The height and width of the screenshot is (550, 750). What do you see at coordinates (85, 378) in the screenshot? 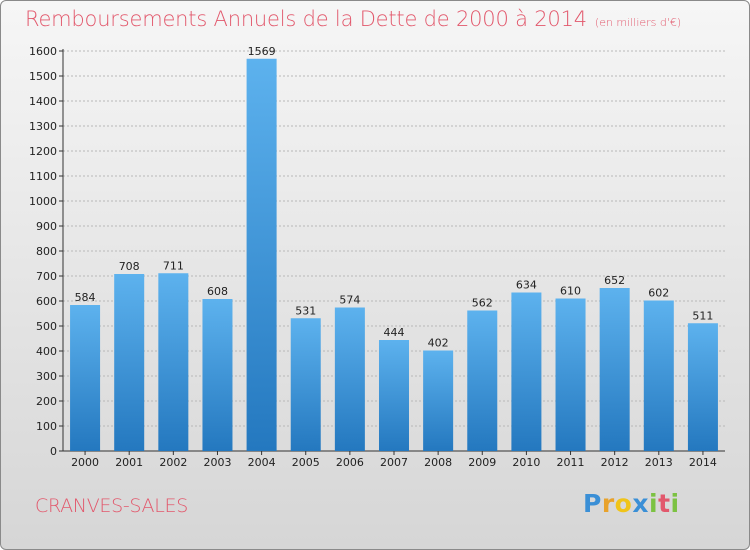
I see `bar-2000` at bounding box center [85, 378].